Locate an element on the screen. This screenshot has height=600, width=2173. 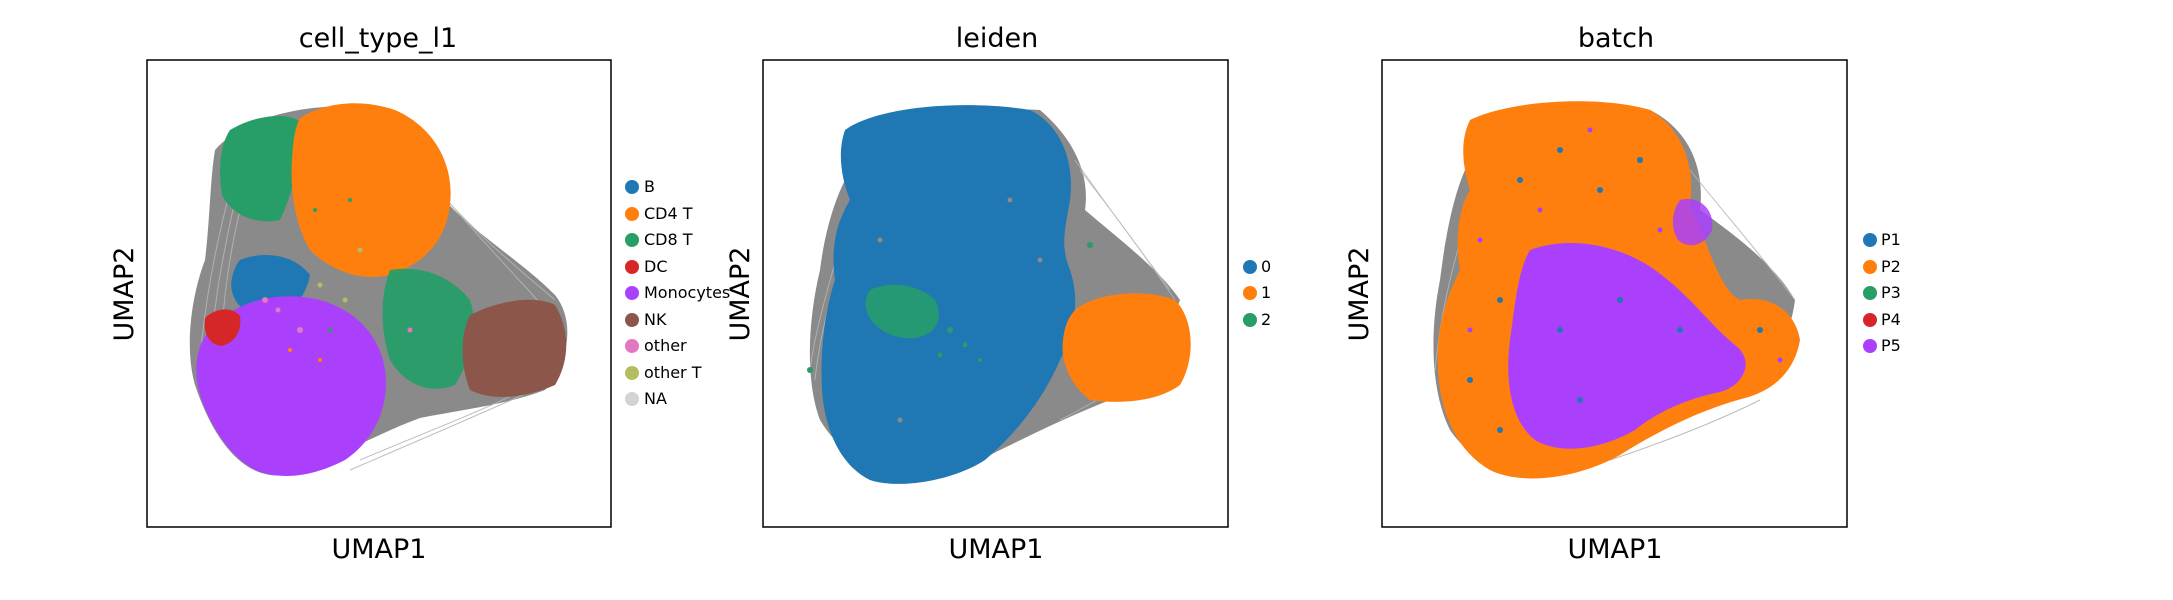
legend: P1 P2 P3 P4 P5 is located at coordinates (1882, 292).